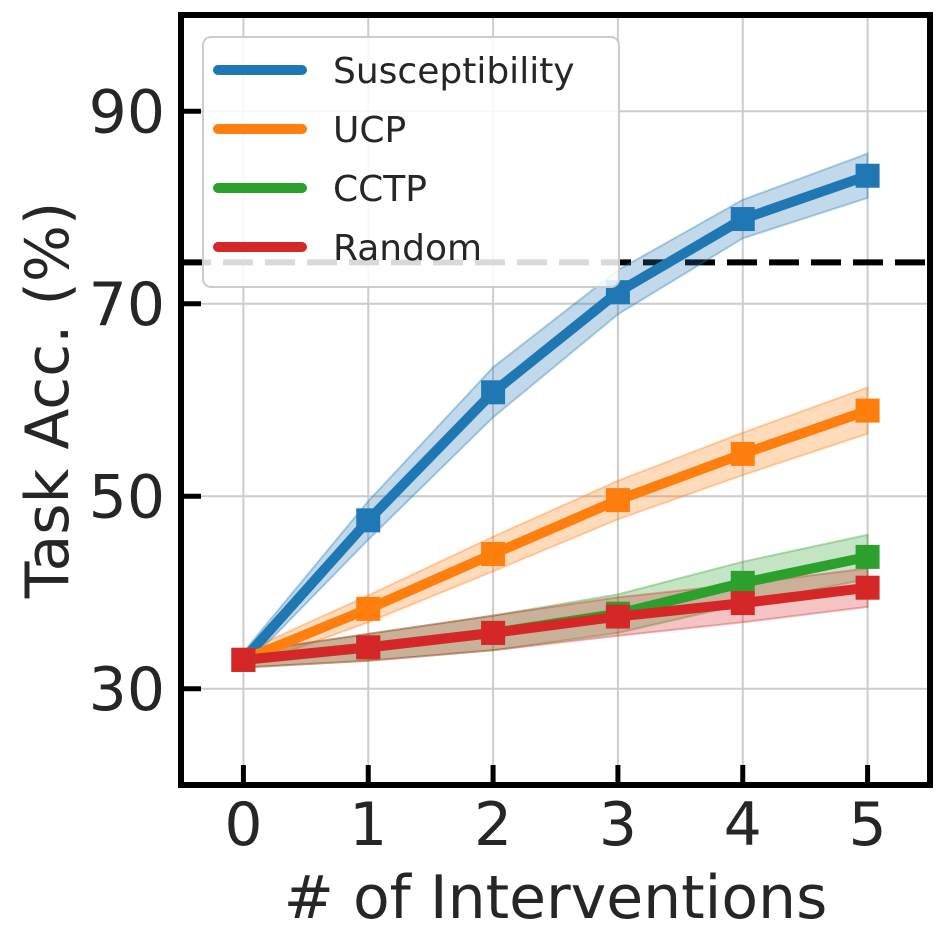 This screenshot has height=952, width=947. I want to click on legend-label-random: Random, so click(407, 248).